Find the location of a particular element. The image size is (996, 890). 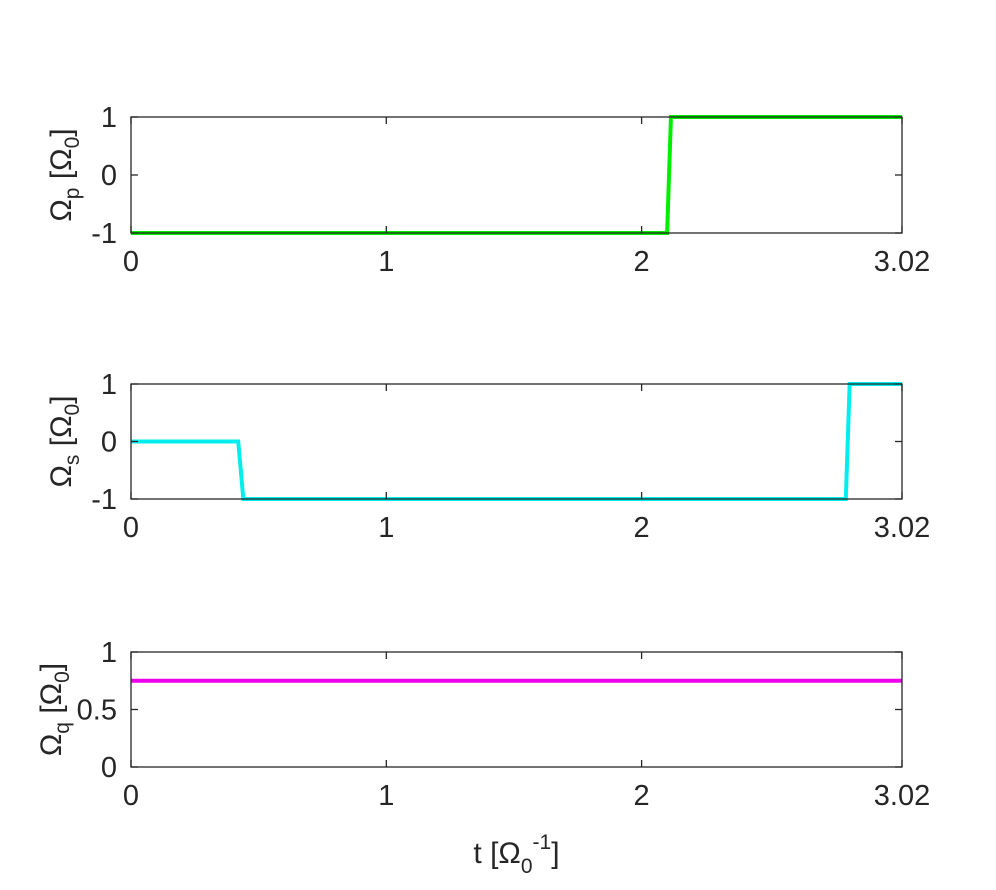

x-label-superscript: -1 is located at coordinates (542, 842).